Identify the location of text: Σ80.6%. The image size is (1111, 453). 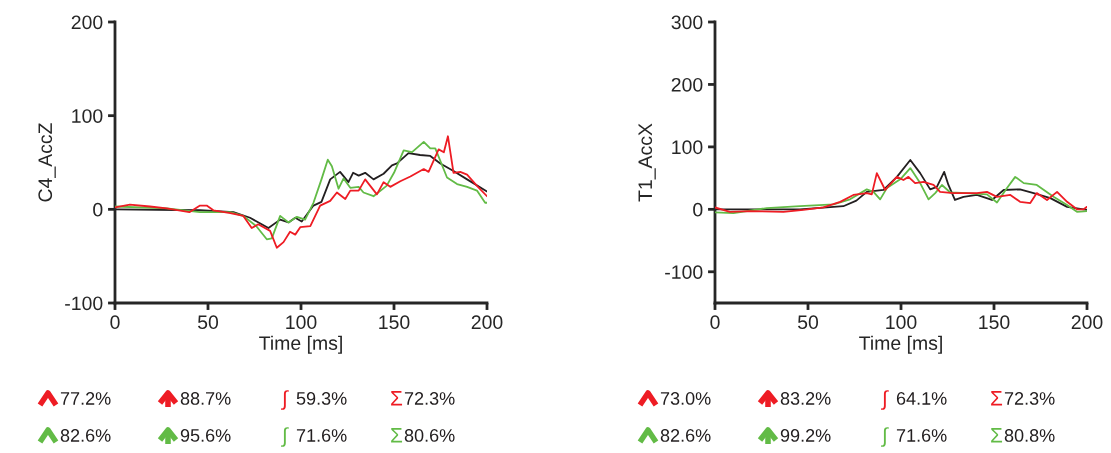
(423, 435).